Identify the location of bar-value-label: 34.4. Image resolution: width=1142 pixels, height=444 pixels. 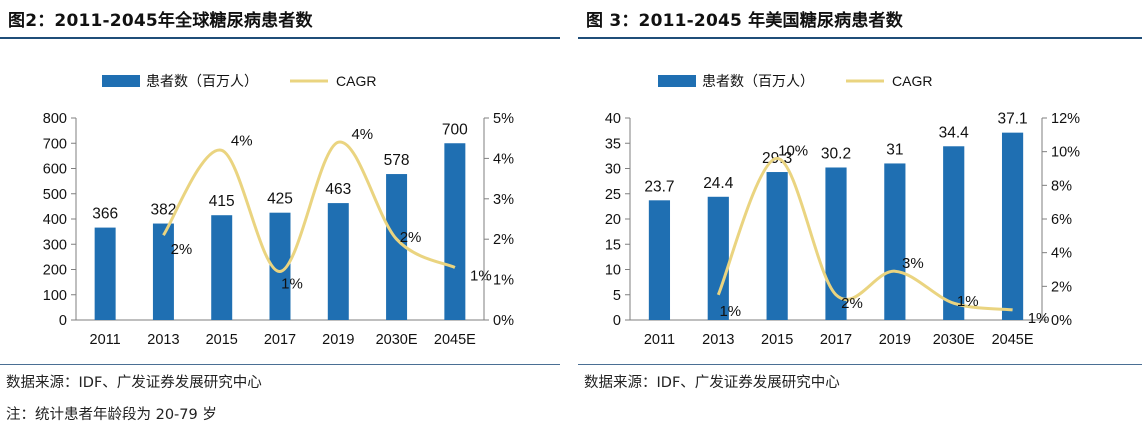
(954, 132).